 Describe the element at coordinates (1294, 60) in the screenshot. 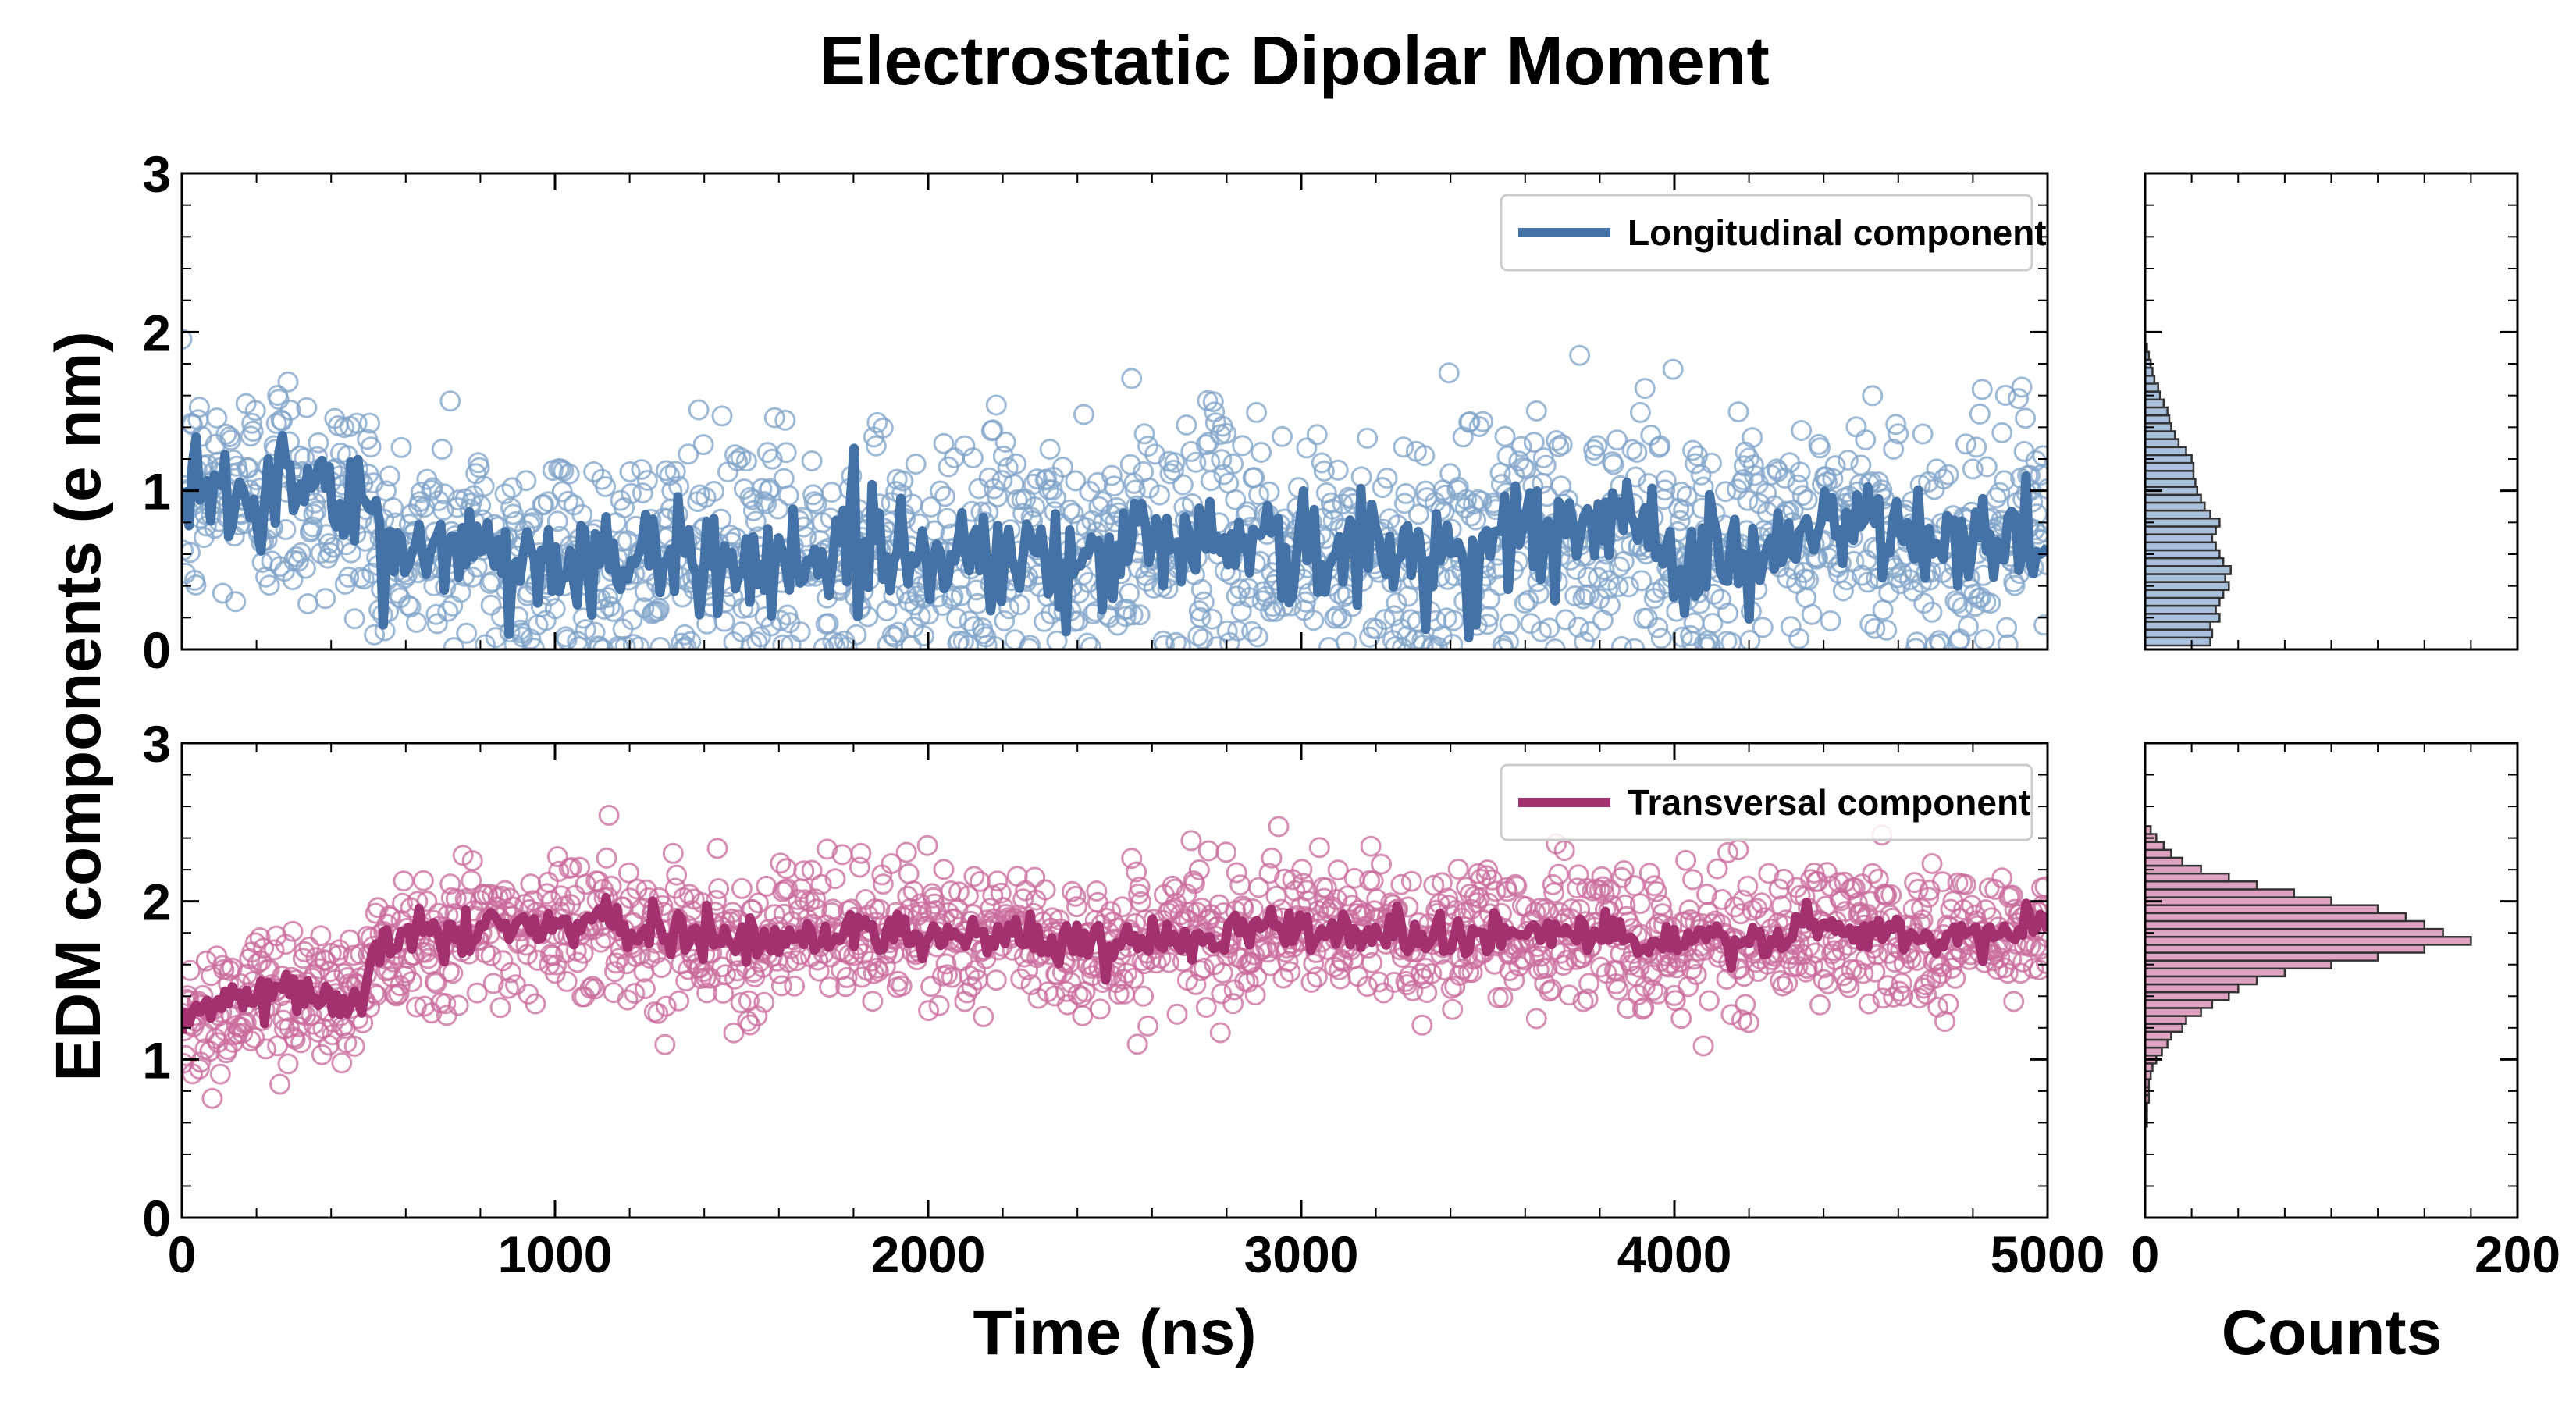

I see `chart-title: Electrostatic Dipolar Moment` at that location.